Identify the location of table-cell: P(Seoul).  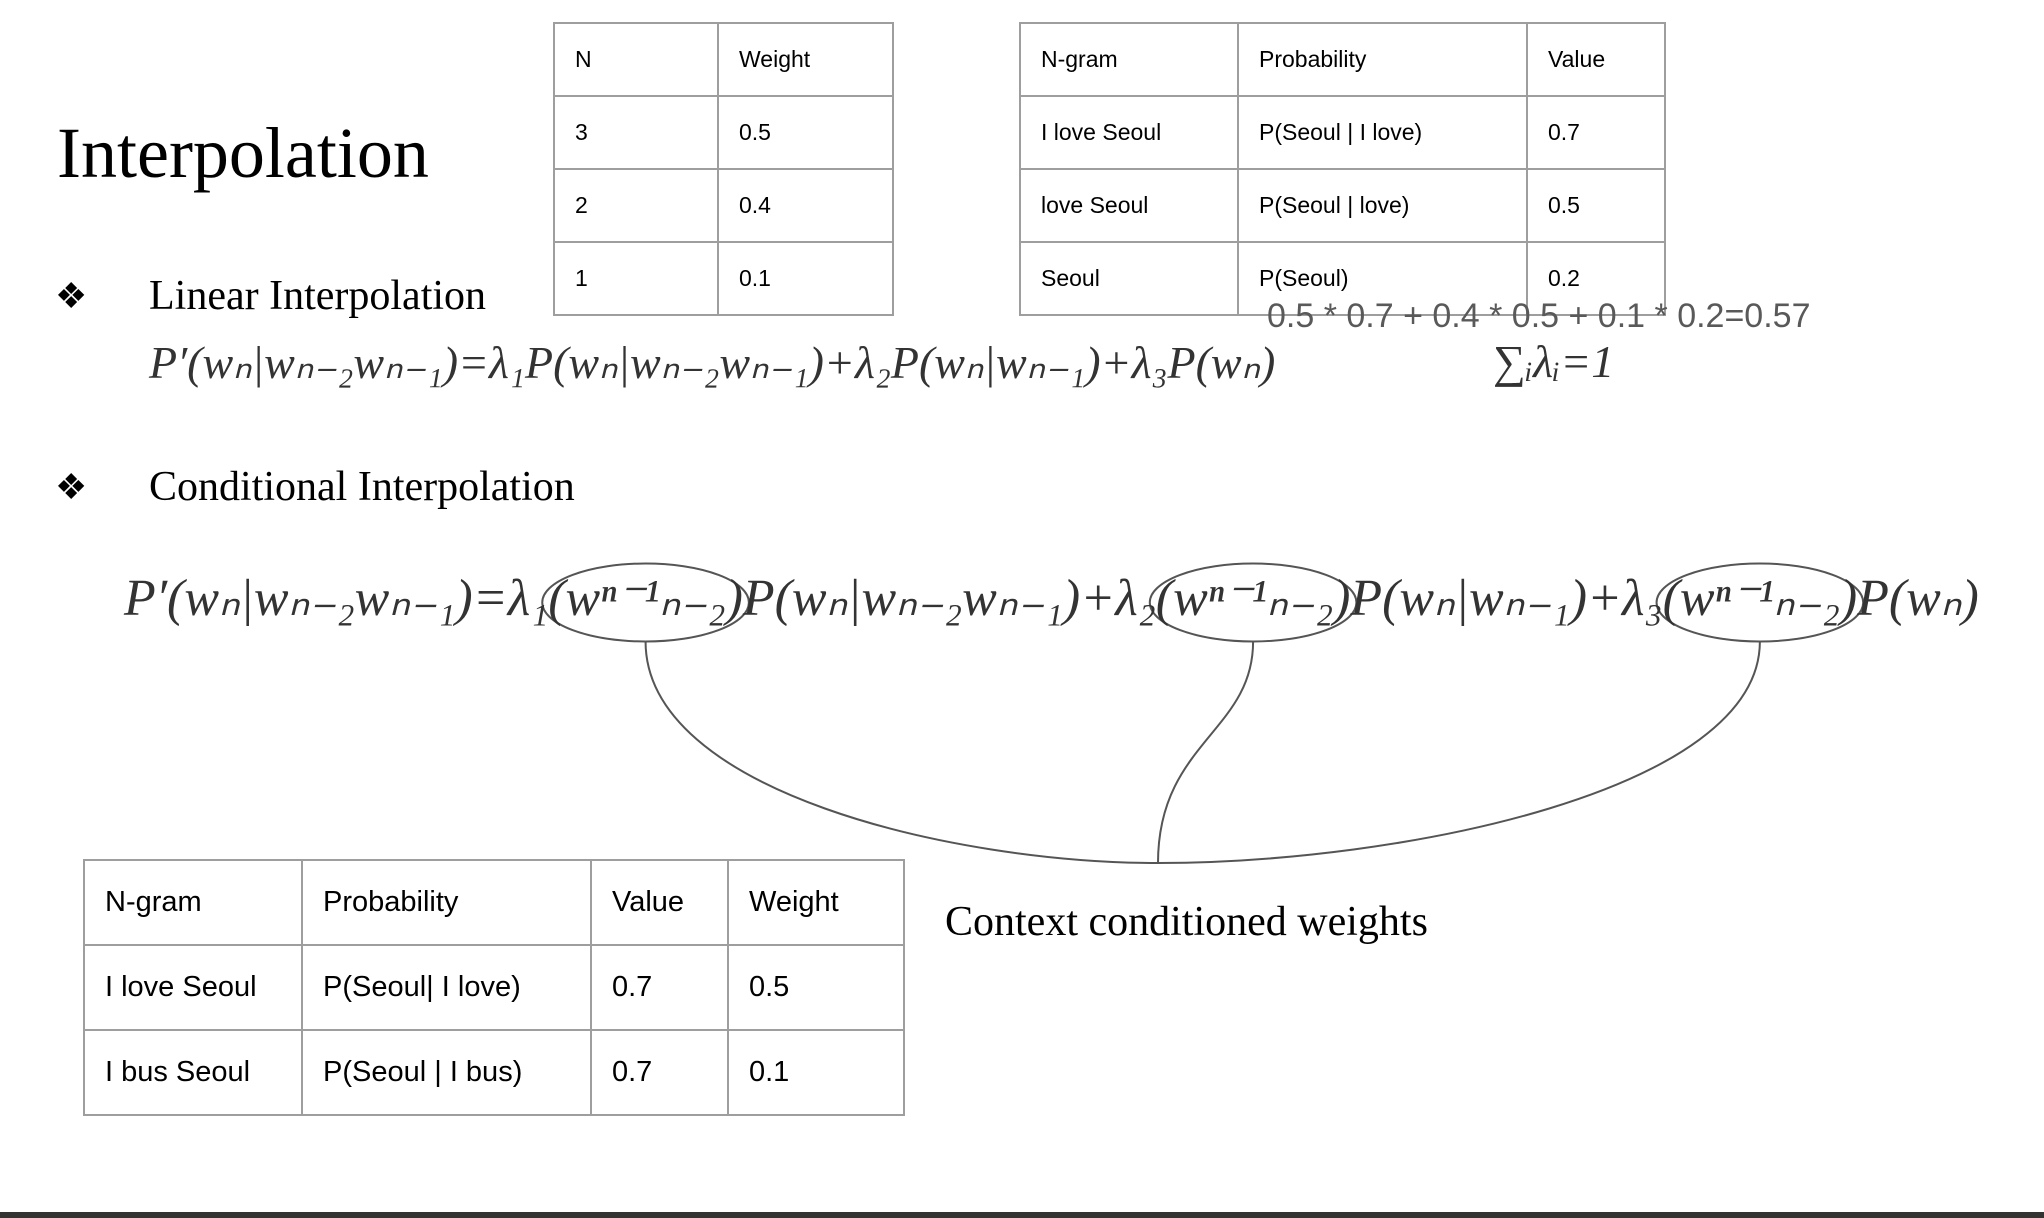
(1382, 278).